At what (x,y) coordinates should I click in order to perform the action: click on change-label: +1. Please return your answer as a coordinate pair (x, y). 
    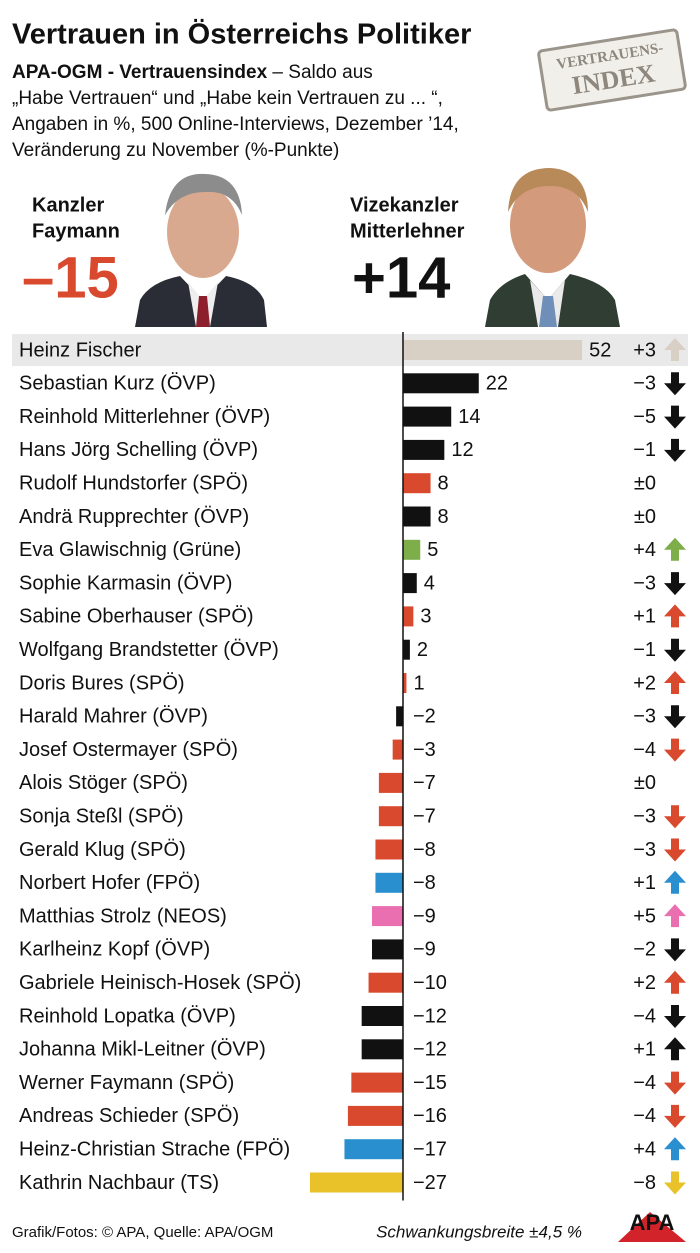
    Looking at the image, I should click on (644, 883).